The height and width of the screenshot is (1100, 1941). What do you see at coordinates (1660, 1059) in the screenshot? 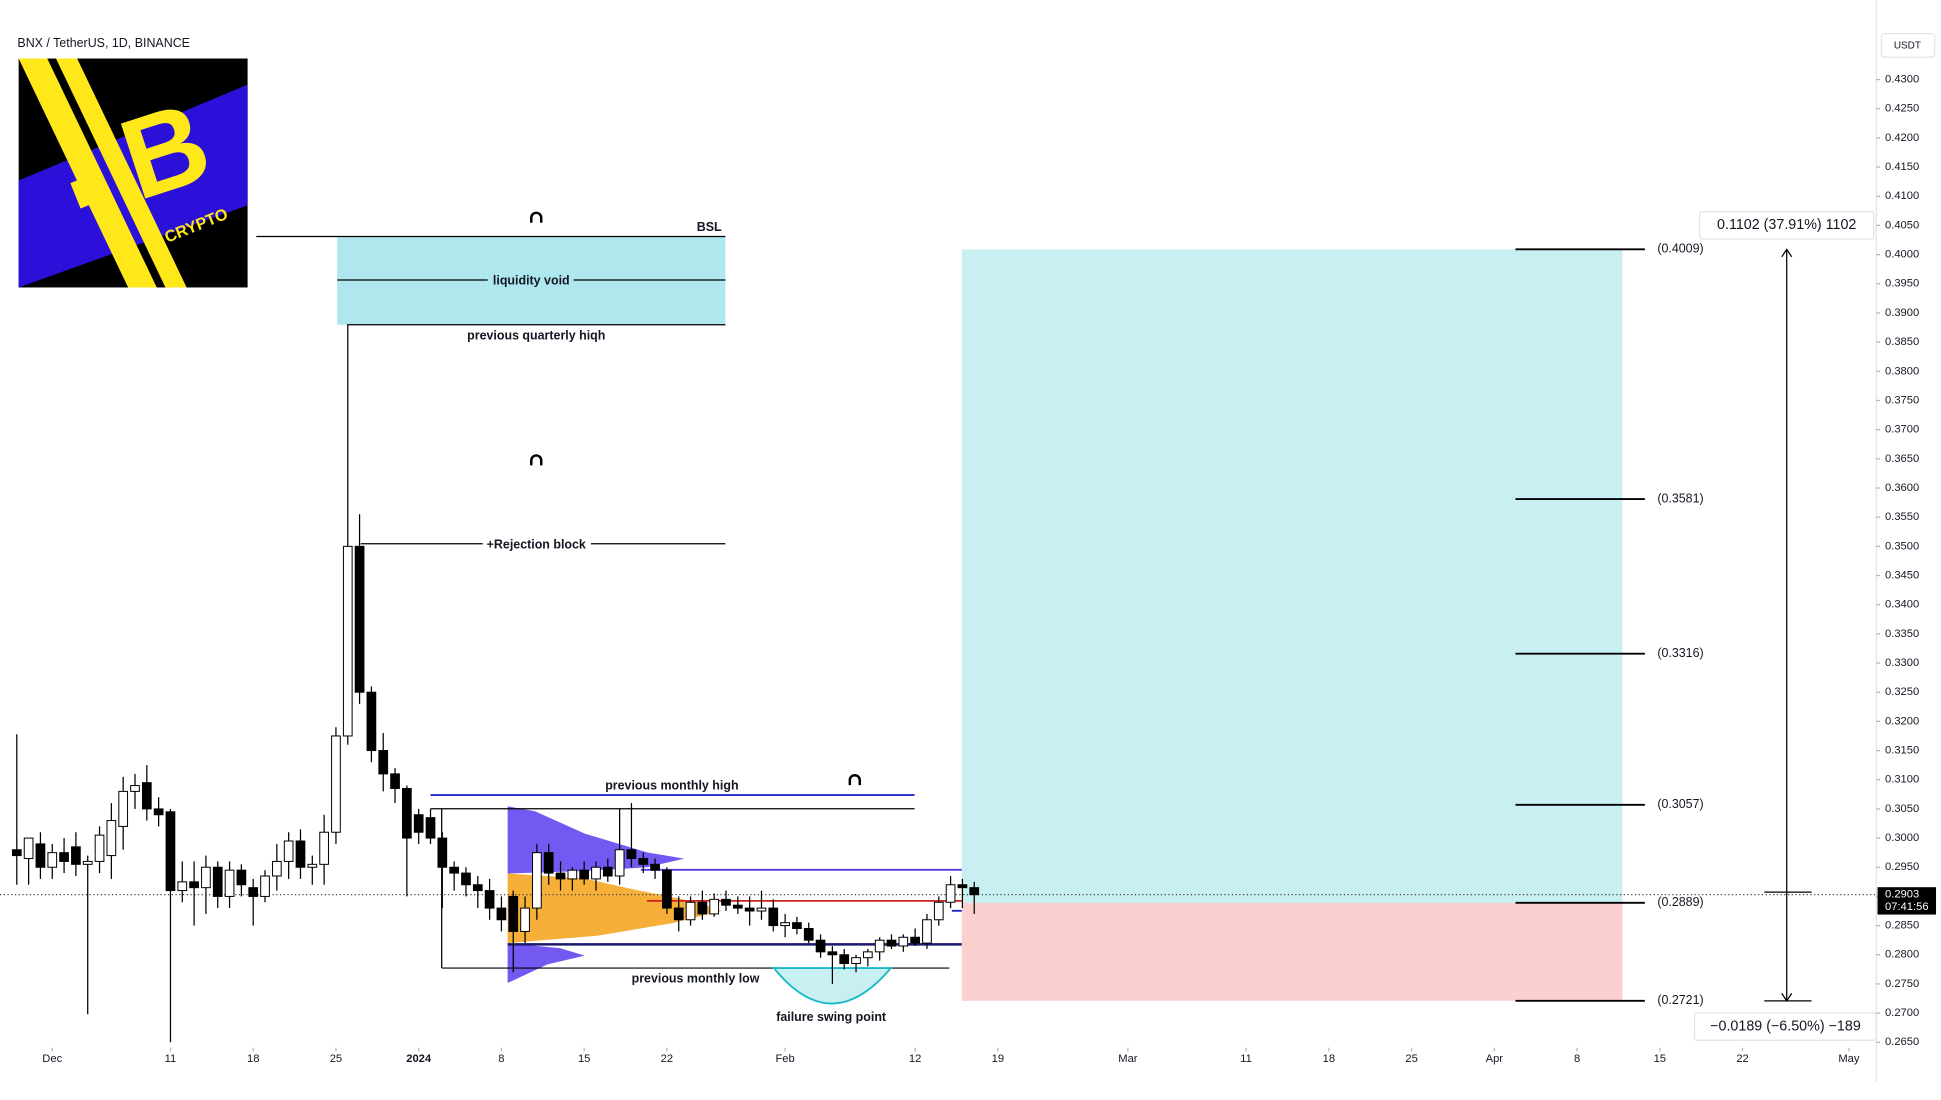
I see `x-tick-label: 15` at bounding box center [1660, 1059].